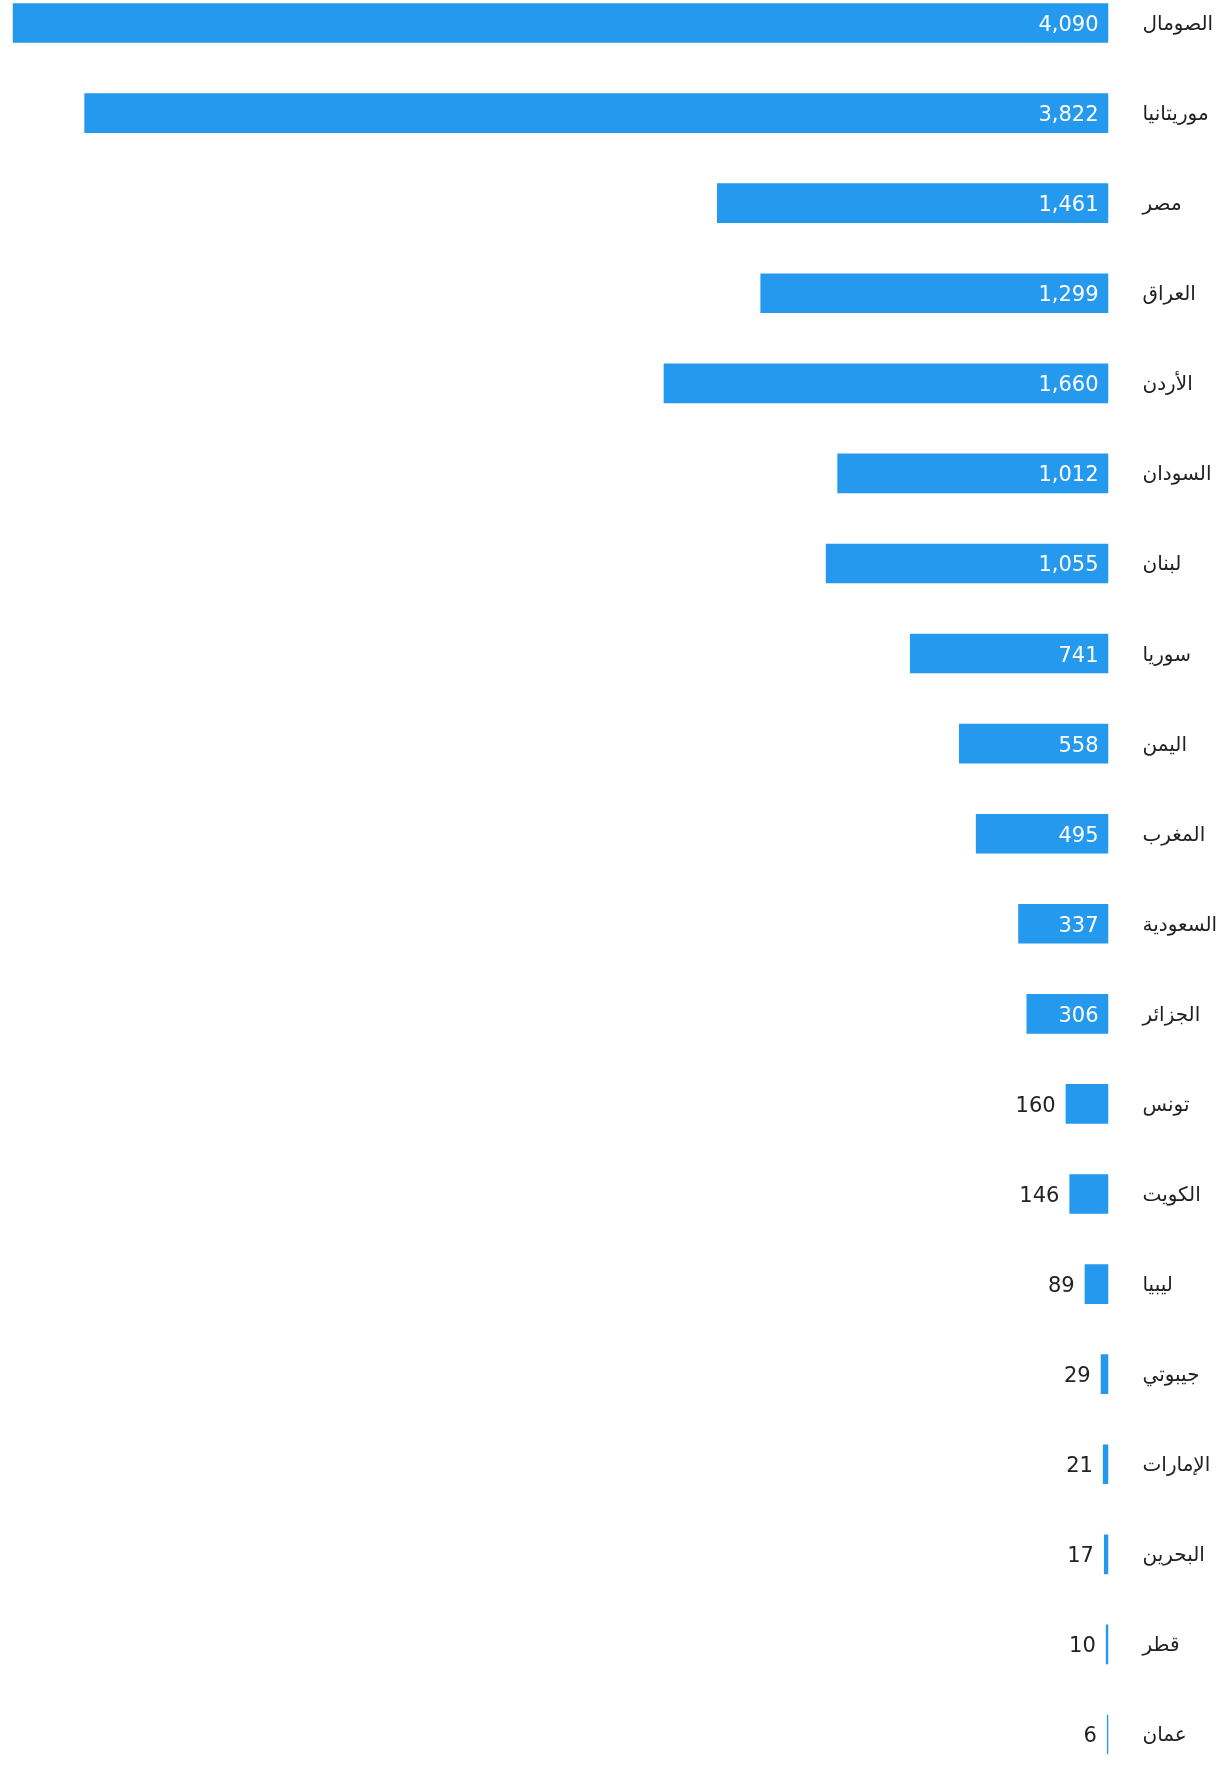 The image size is (1220, 1770). I want to click on y-tick-label: ليبيا, so click(1157, 1284).